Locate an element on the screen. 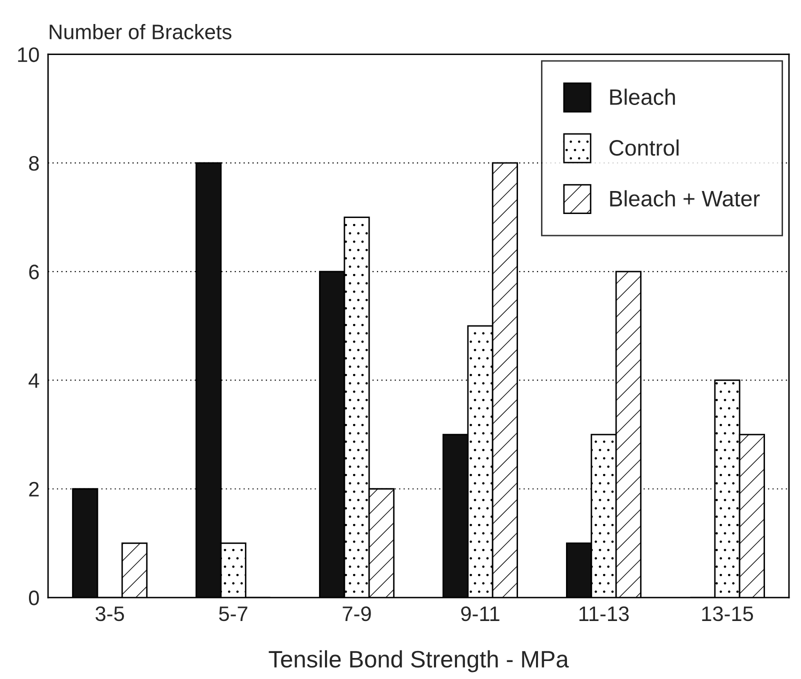 This screenshot has height=679, width=801. x-tick-label: 9-11 is located at coordinates (480, 614).